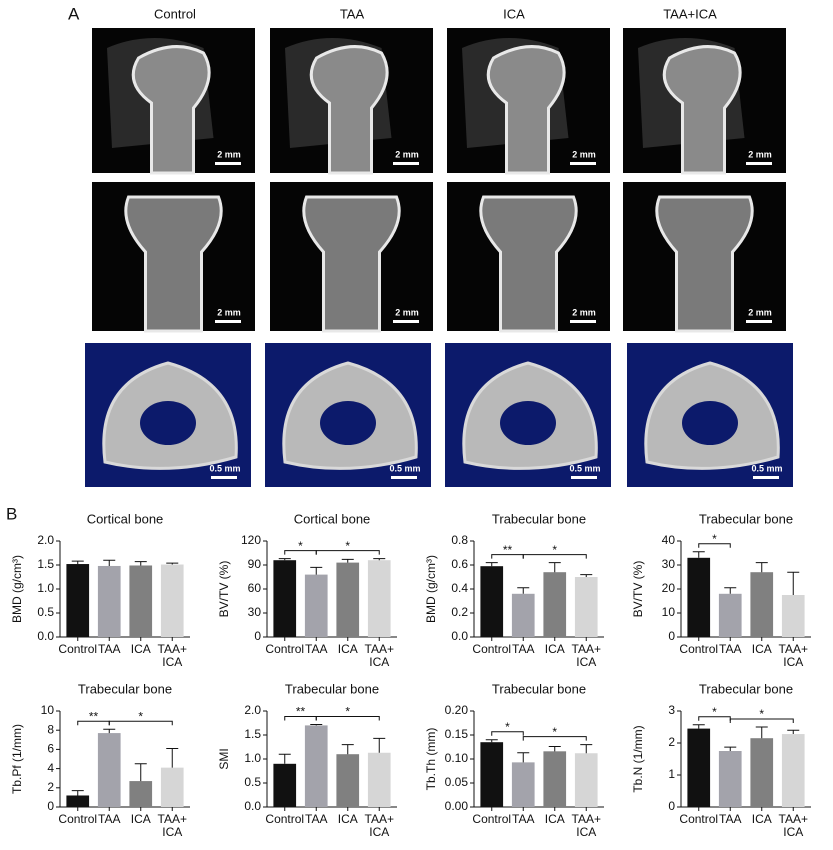 This screenshot has height=850, width=833. What do you see at coordinates (457, 734) in the screenshot?
I see `y-tick-label: 0.15` at bounding box center [457, 734].